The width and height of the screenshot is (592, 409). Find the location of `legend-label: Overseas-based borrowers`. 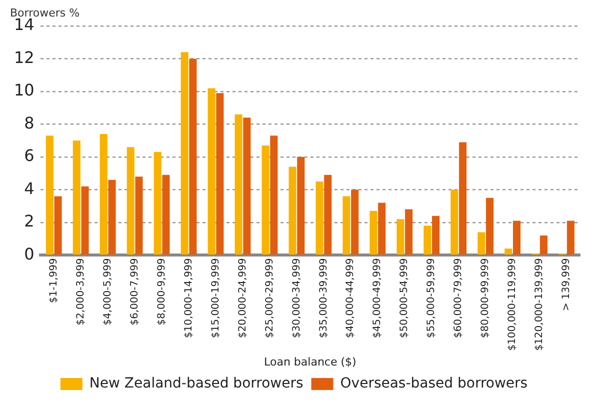

legend-label: Overseas-based borrowers is located at coordinates (434, 384).